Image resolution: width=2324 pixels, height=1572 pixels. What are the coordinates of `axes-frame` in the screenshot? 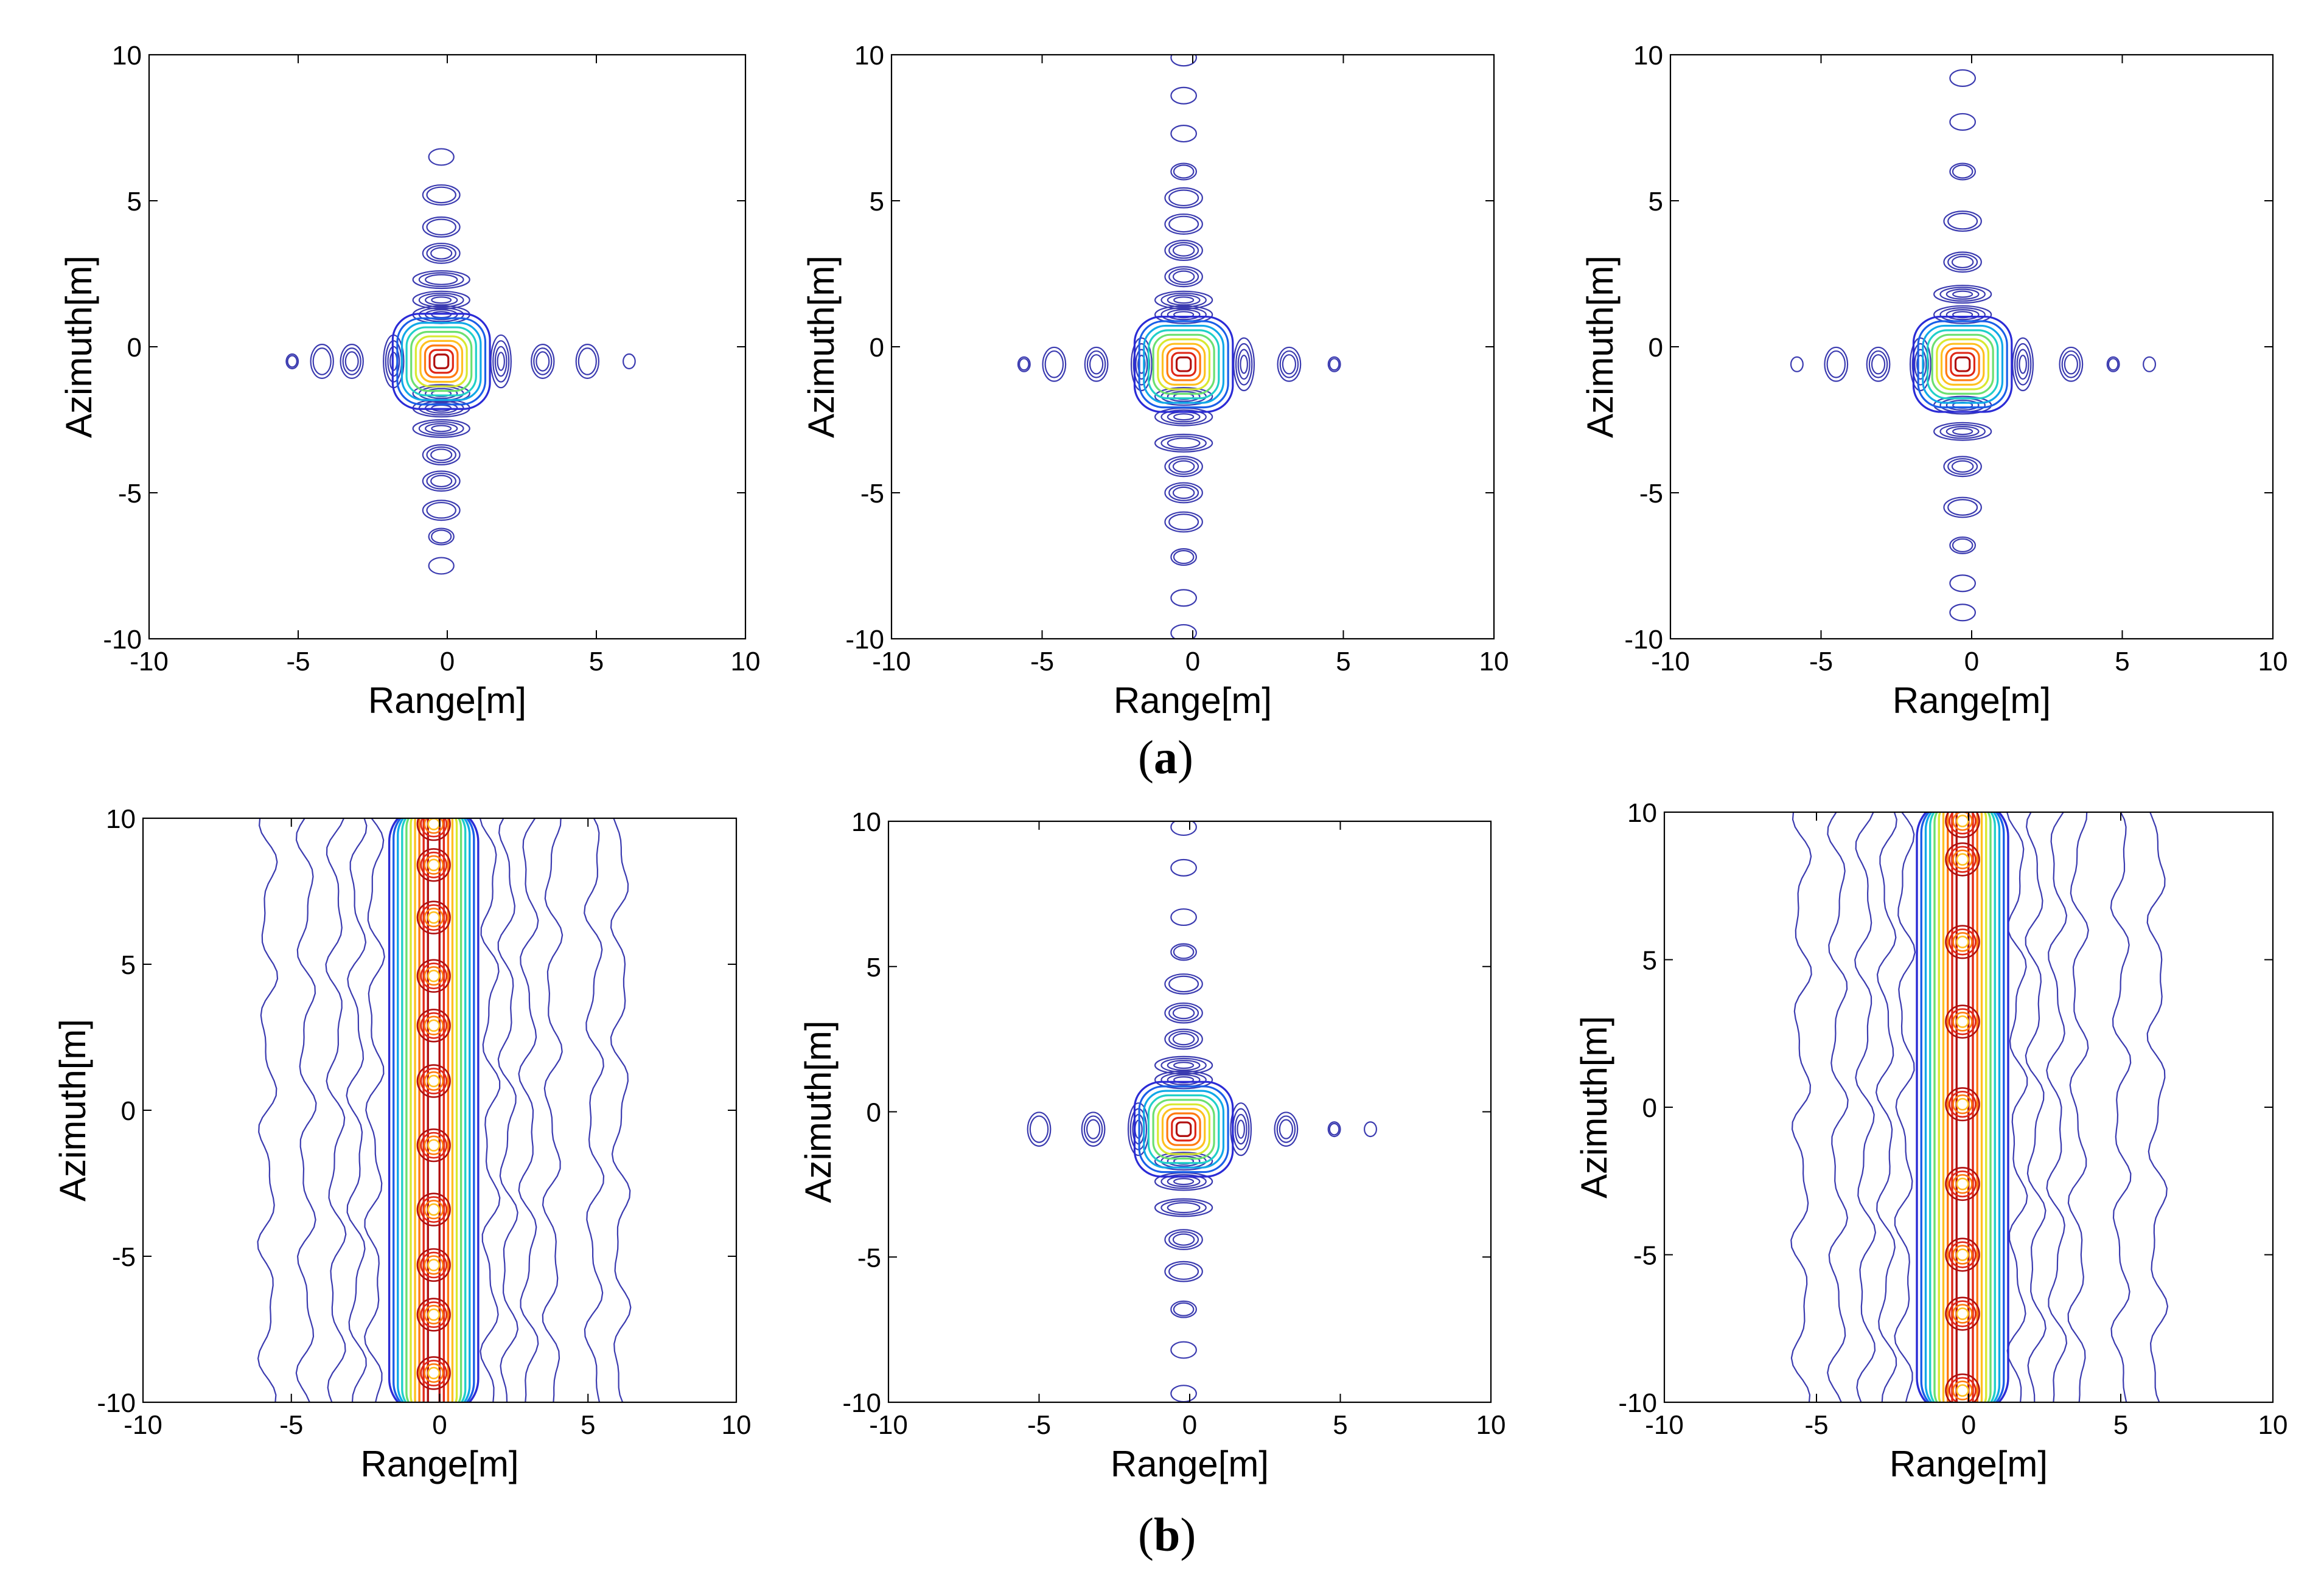 It's located at (447, 347).